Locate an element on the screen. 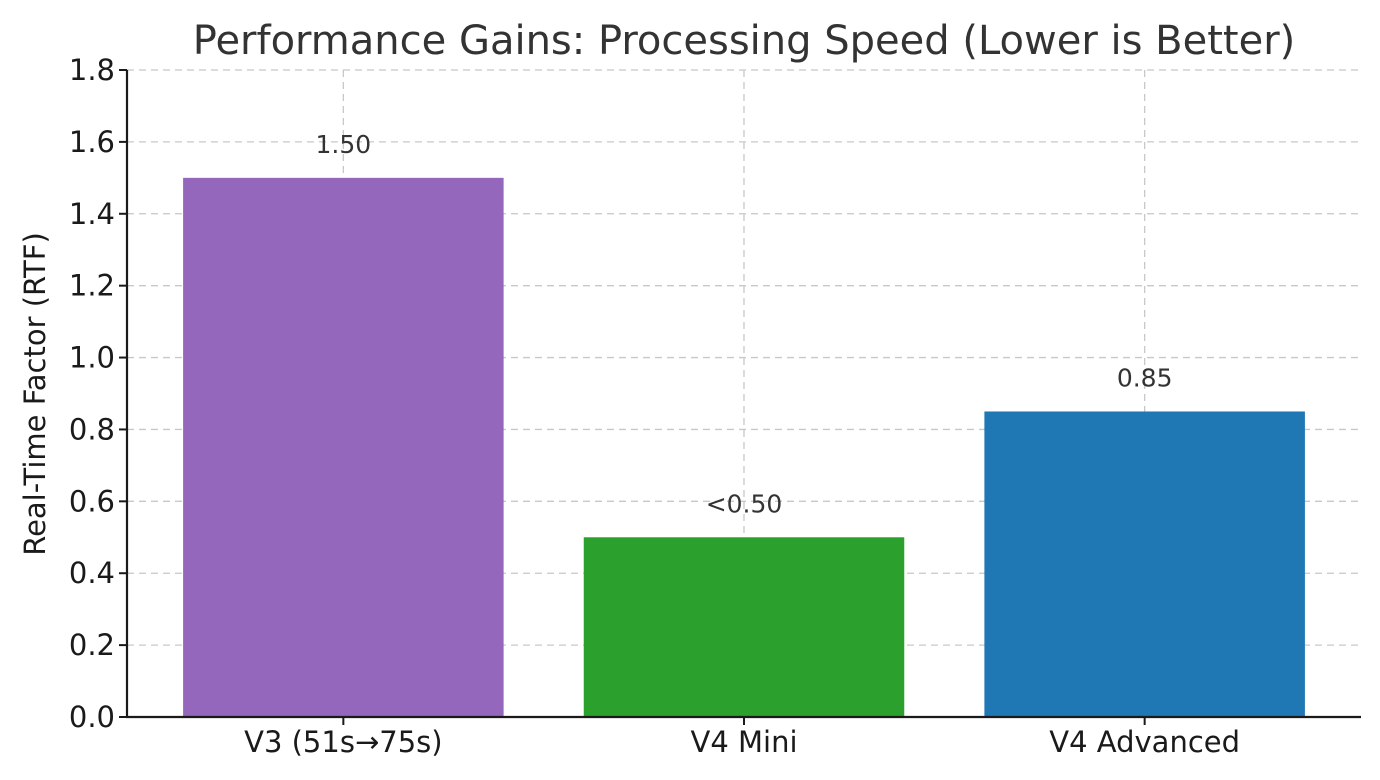  x-tick-label: V4 Mini is located at coordinates (743, 742).